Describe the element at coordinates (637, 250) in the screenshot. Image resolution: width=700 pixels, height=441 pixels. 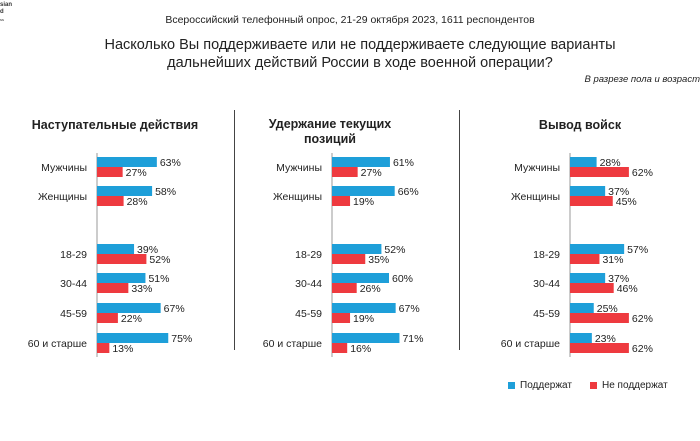
I see `data-label-support: 57%` at that location.